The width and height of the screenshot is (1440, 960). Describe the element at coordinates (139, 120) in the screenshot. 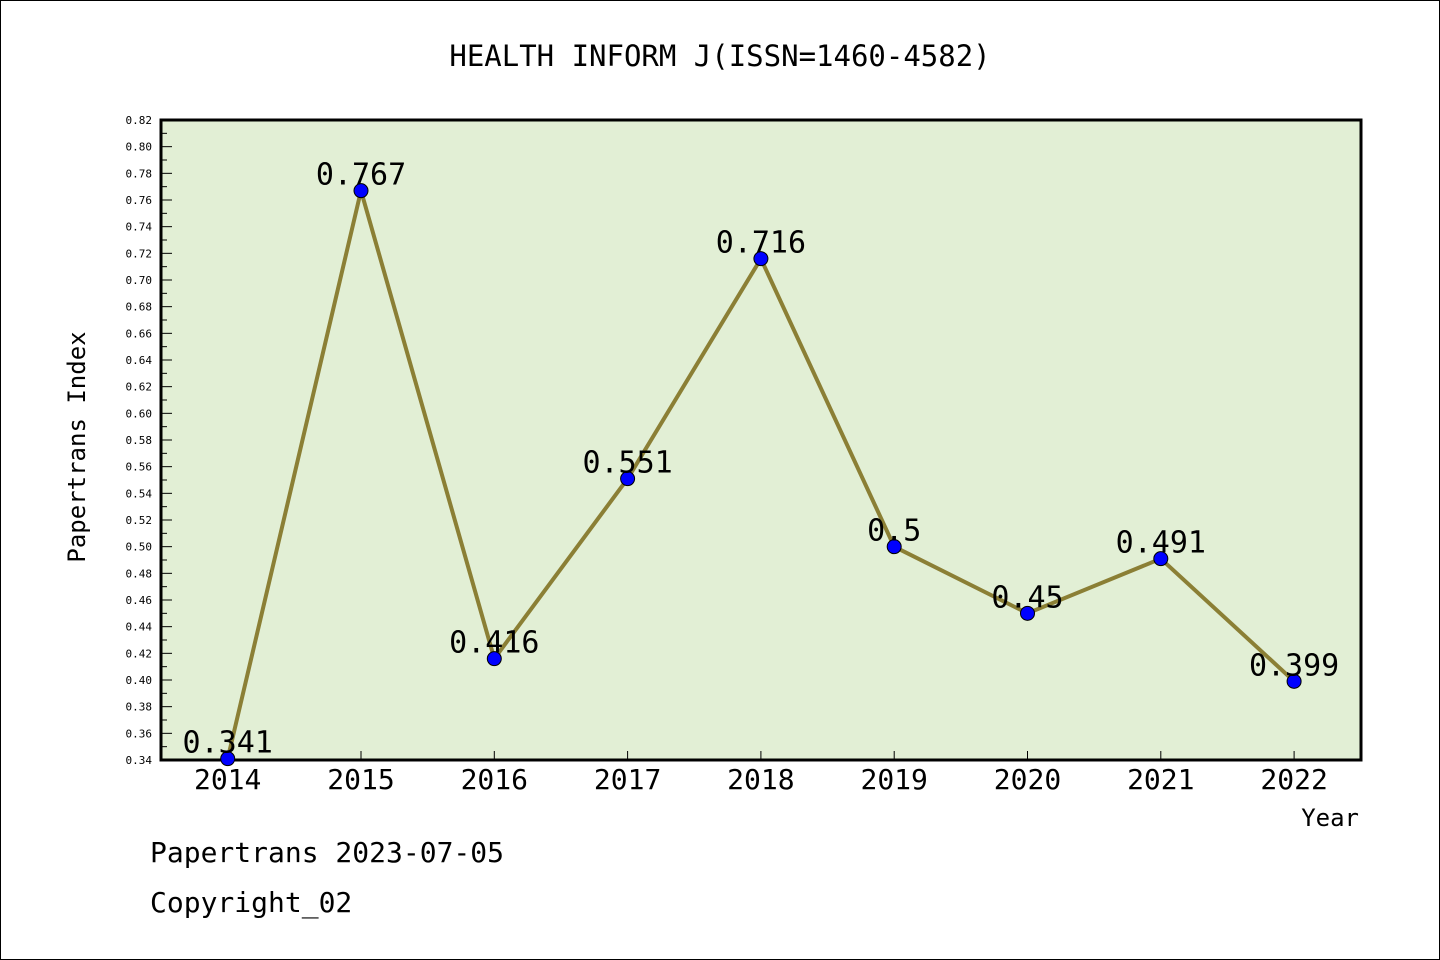

I see `y-tick-label: 0.82` at that location.